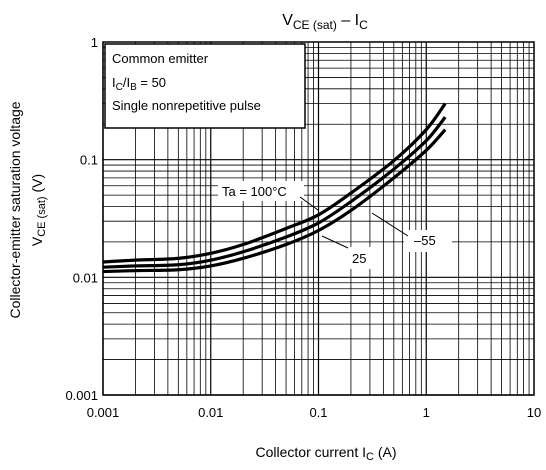  Describe the element at coordinates (85, 277) in the screenshot. I see `y-tick-label: 0.01` at that location.